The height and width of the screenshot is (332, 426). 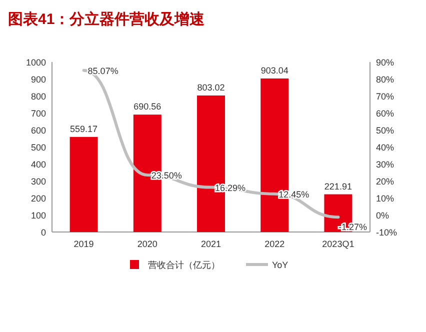 What do you see at coordinates (385, 131) in the screenshot?
I see `y2-tick-label: 50%` at bounding box center [385, 131].